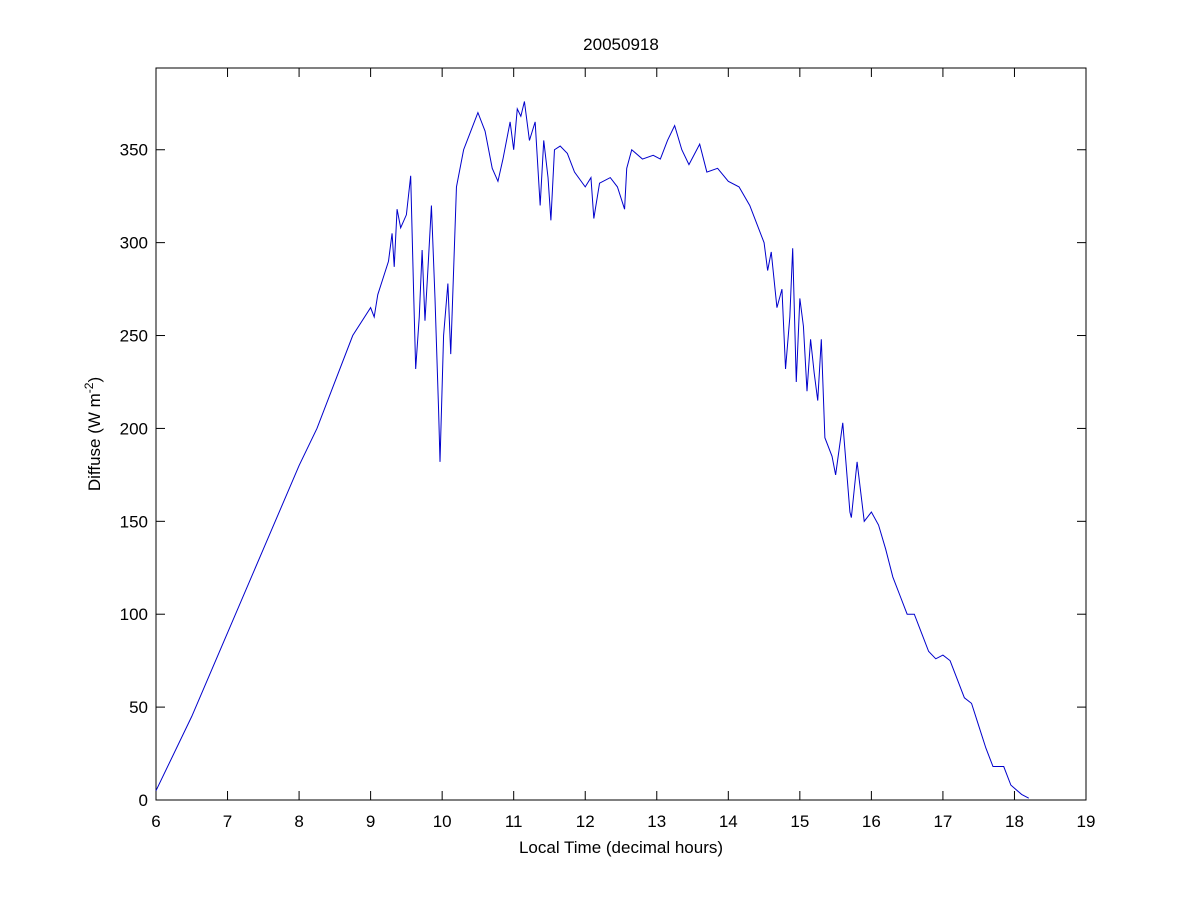 The image size is (1200, 900). I want to click on x-tick-label: 10, so click(442, 821).